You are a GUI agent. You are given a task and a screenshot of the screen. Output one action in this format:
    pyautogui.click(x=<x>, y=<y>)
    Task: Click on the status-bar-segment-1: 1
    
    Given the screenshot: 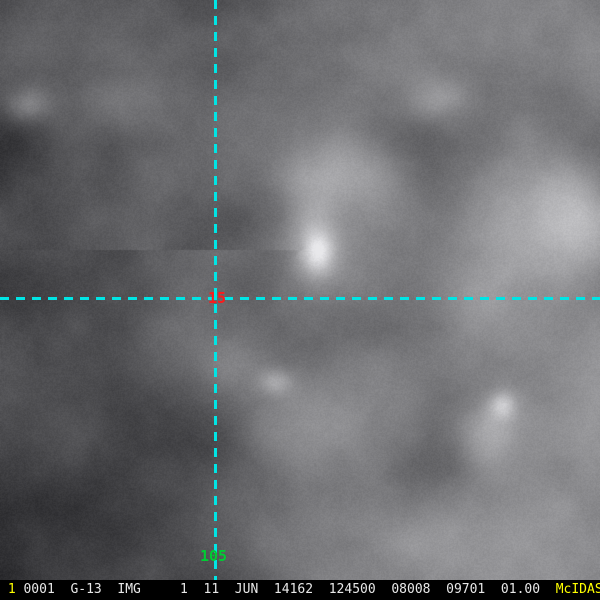 What is the action you would take?
    pyautogui.click(x=11, y=589)
    